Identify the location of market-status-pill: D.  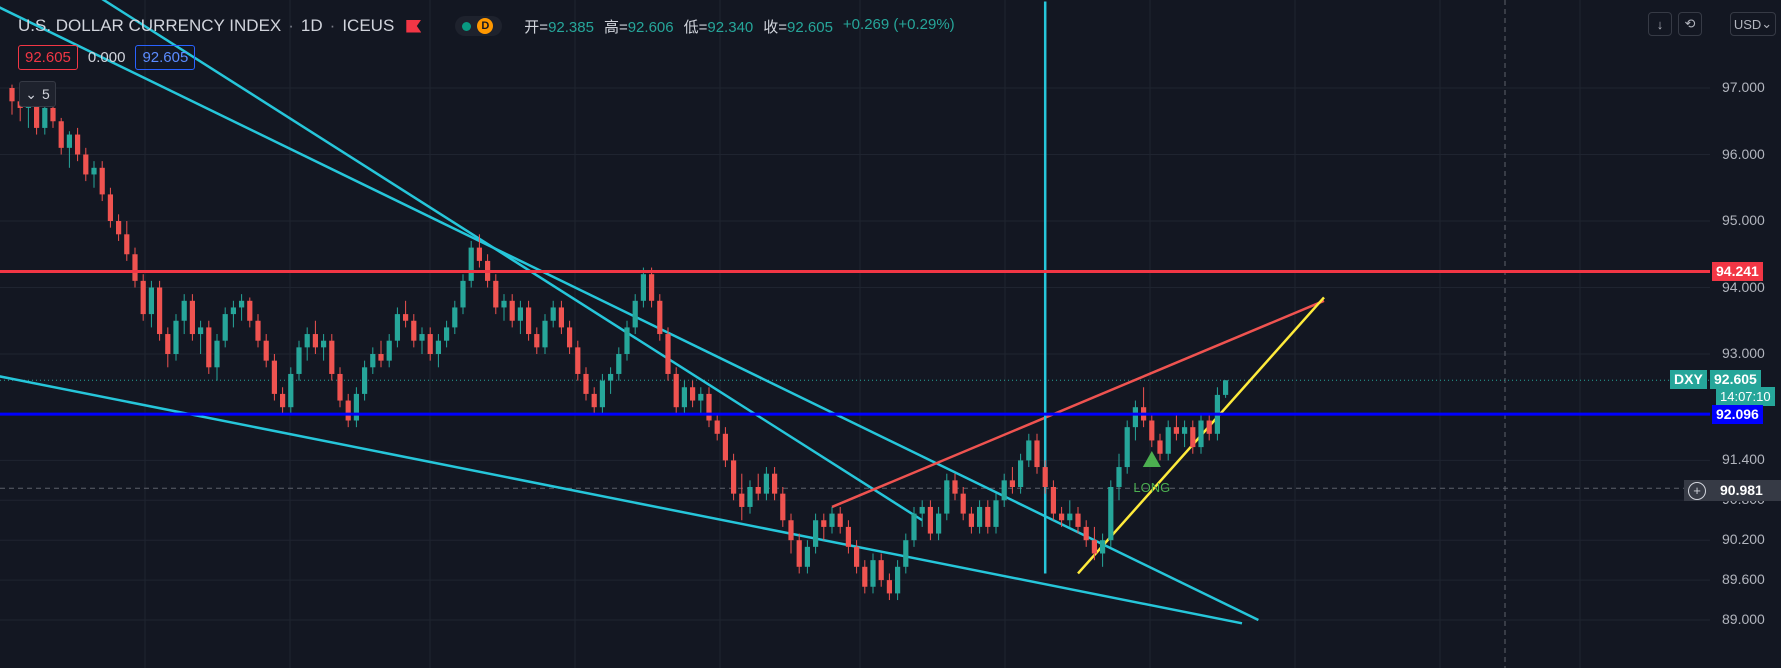
(479, 26).